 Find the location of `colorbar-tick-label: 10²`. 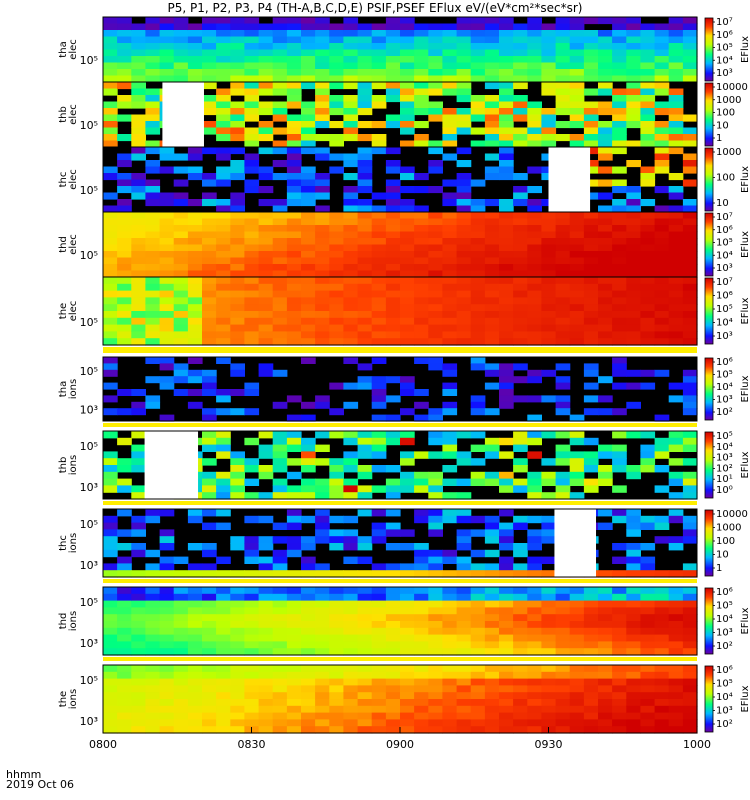

colorbar-tick-label: 10² is located at coordinates (724, 412).